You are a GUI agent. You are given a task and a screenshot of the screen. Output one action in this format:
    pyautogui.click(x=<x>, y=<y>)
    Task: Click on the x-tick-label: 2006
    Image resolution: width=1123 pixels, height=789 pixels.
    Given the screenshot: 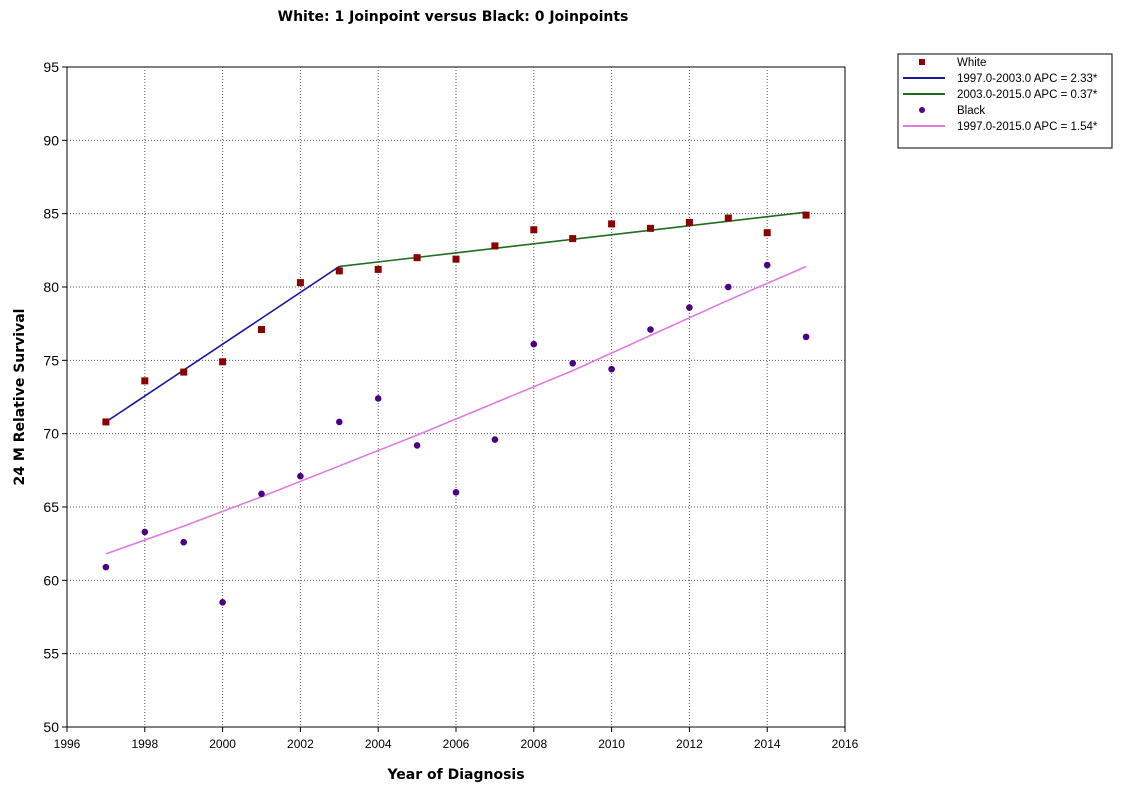 What is the action you would take?
    pyautogui.click(x=456, y=744)
    